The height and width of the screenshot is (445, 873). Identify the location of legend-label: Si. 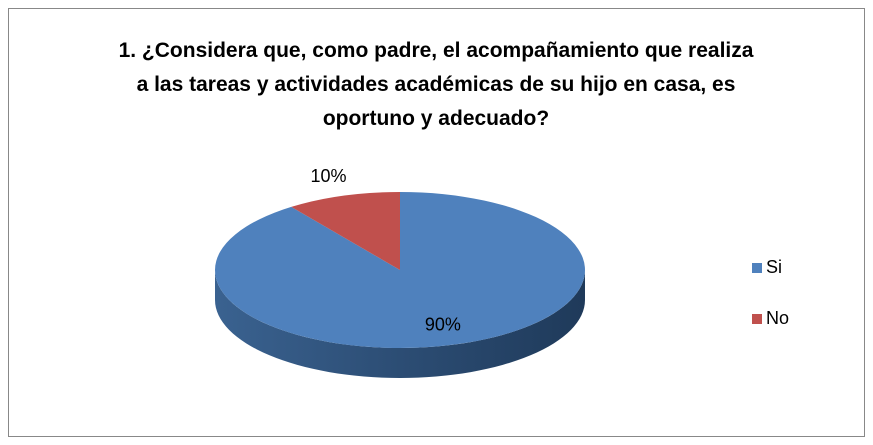
(774, 267).